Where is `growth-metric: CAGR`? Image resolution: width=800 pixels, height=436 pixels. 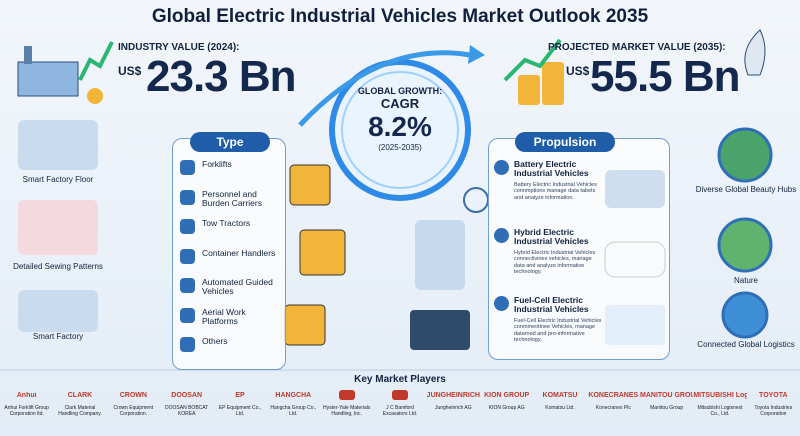 growth-metric: CAGR is located at coordinates (400, 103).